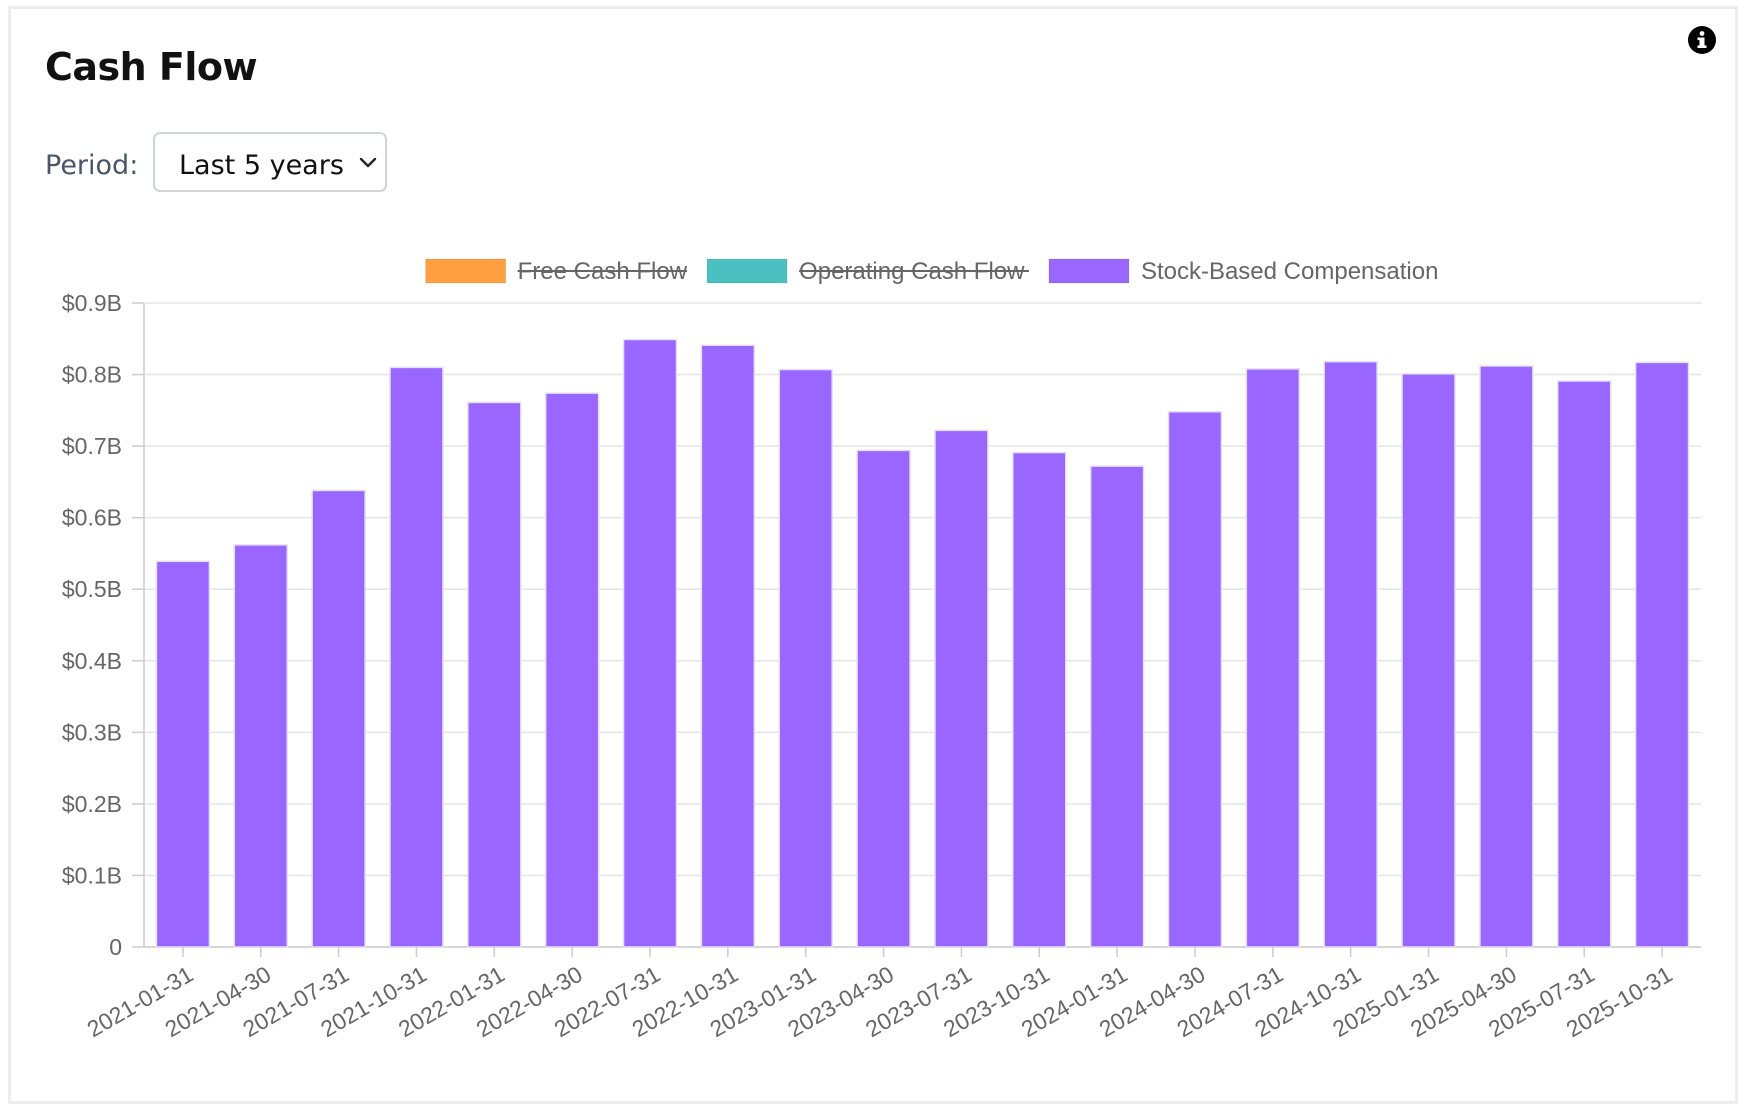 The height and width of the screenshot is (1113, 1744). I want to click on y-tick-label: $0.7B, so click(92, 446).